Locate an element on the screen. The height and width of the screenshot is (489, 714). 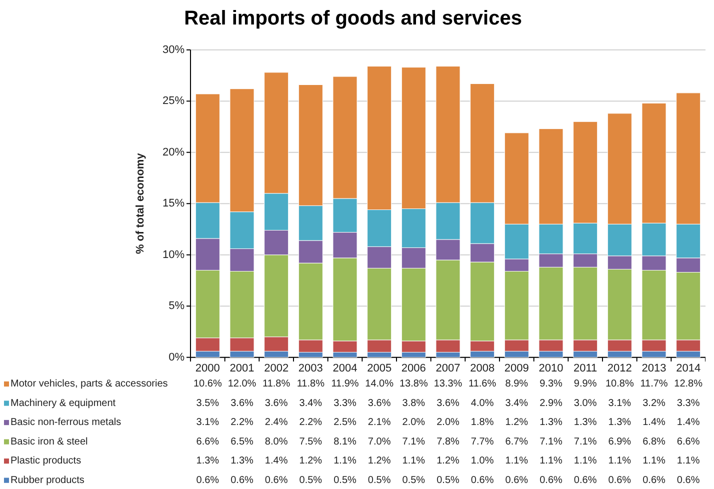
legend-label: Machinery & equipment is located at coordinates (63, 403).